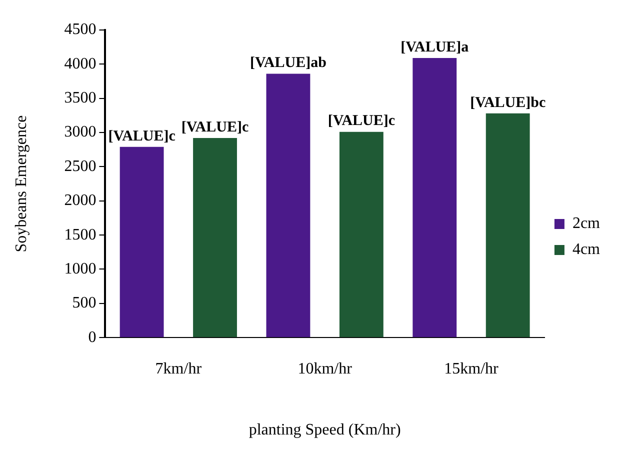 The width and height of the screenshot is (628, 452). I want to click on y-tick-label: 1500, so click(80, 235).